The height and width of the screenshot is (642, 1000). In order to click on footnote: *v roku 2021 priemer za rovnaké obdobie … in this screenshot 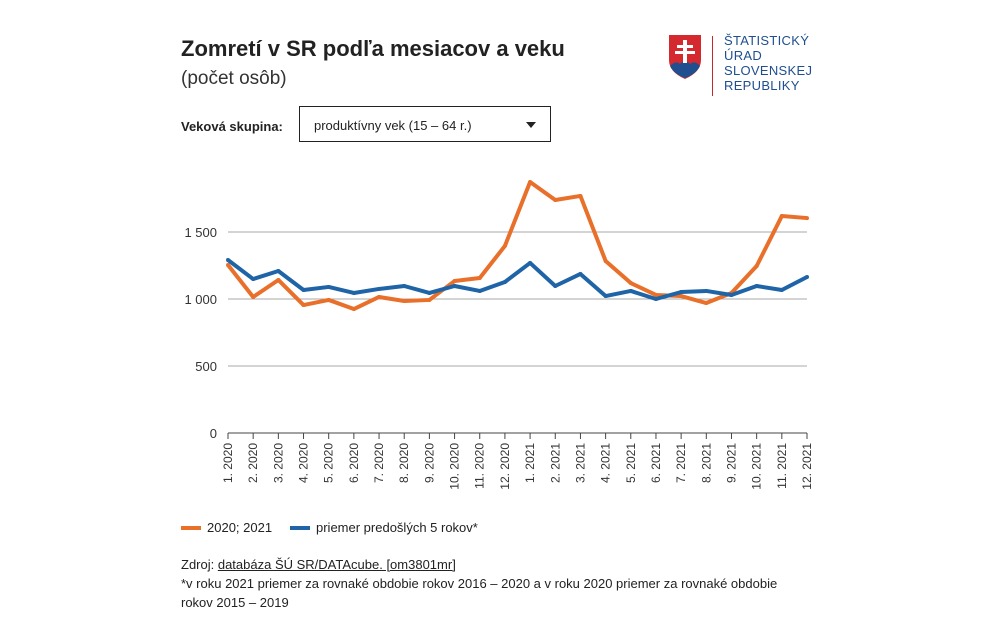, I will do `click(479, 593)`.